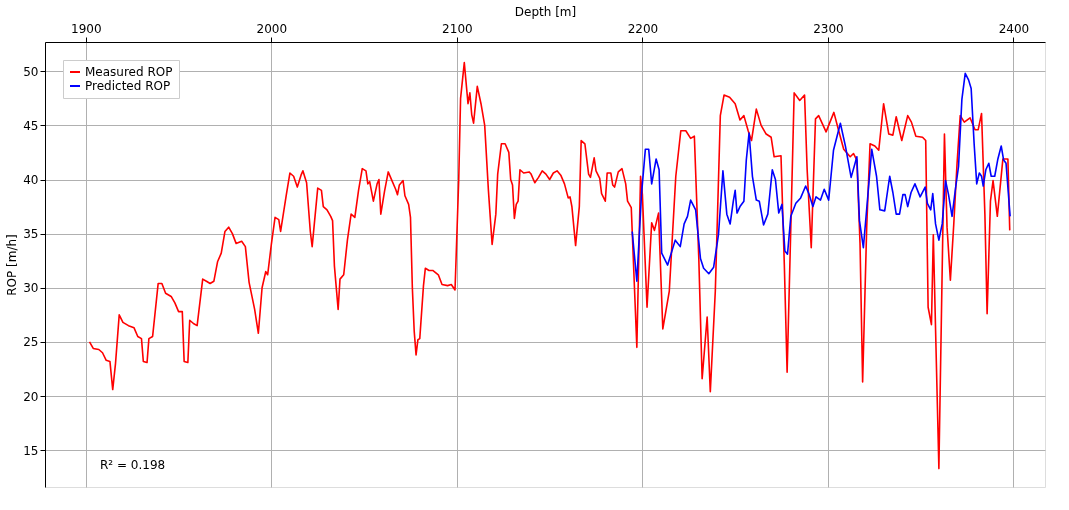  I want to click on line-series, so click(821, 177).